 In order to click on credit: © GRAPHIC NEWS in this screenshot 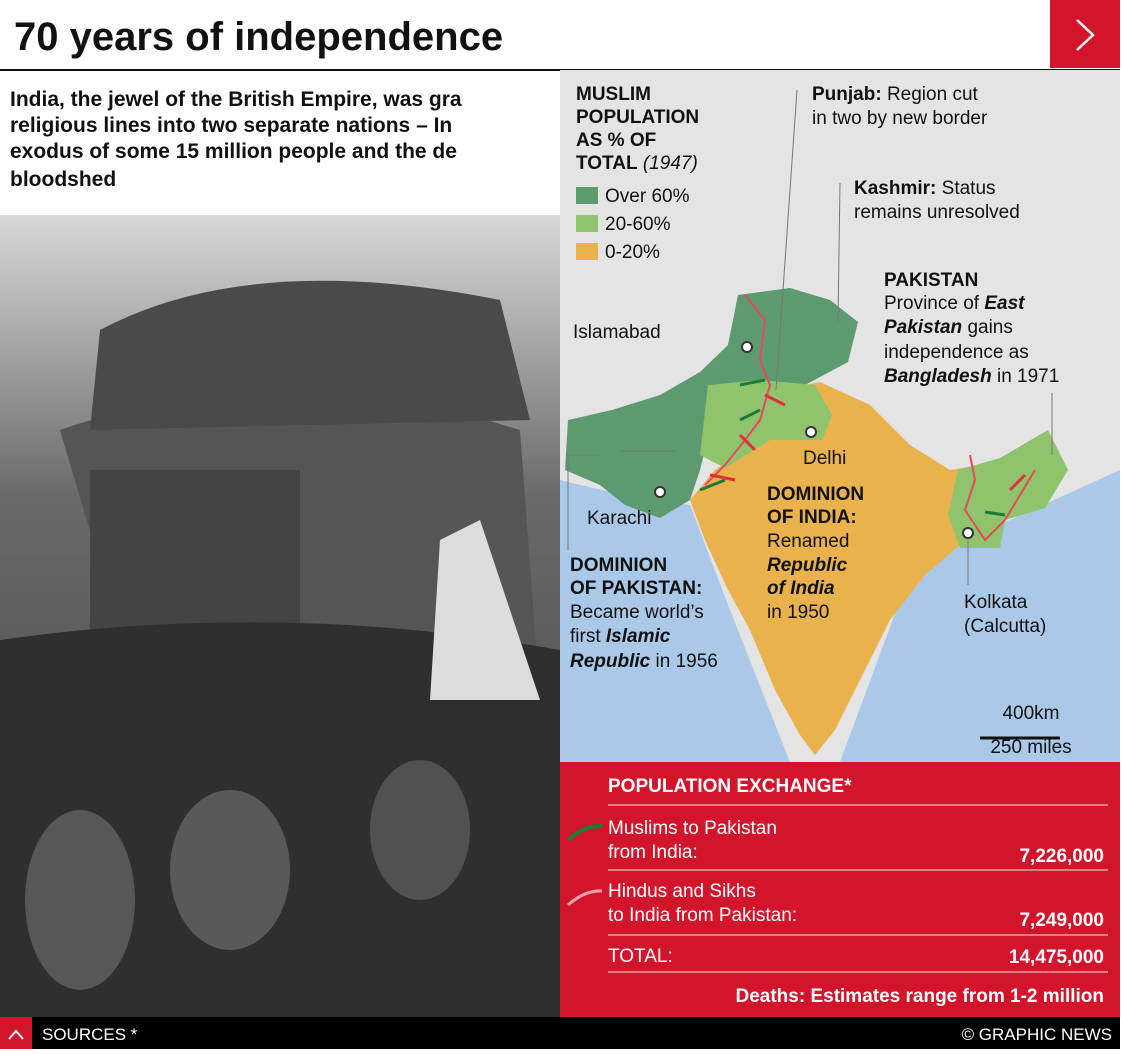, I will do `click(1037, 1034)`.